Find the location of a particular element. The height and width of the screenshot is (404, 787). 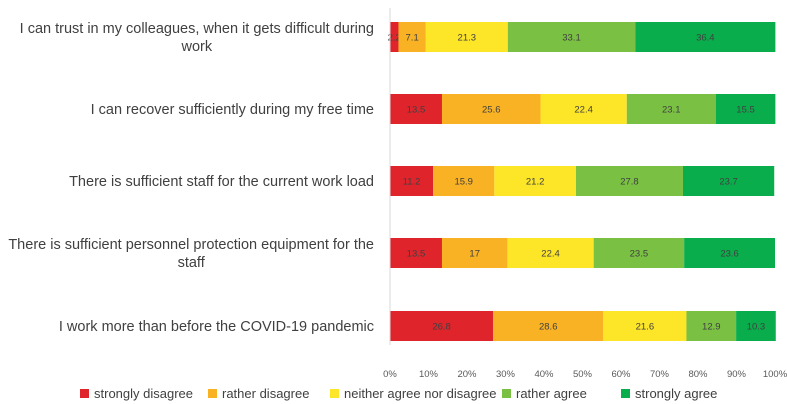

data-label: 21.3 is located at coordinates (467, 38).